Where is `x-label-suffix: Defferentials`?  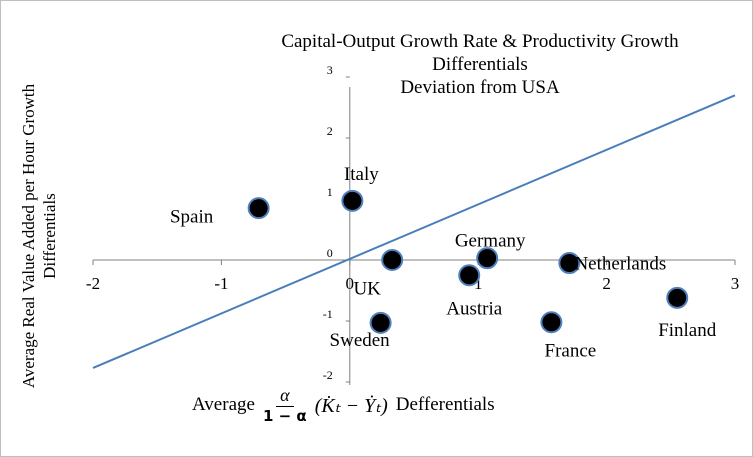 x-label-suffix: Defferentials is located at coordinates (445, 404).